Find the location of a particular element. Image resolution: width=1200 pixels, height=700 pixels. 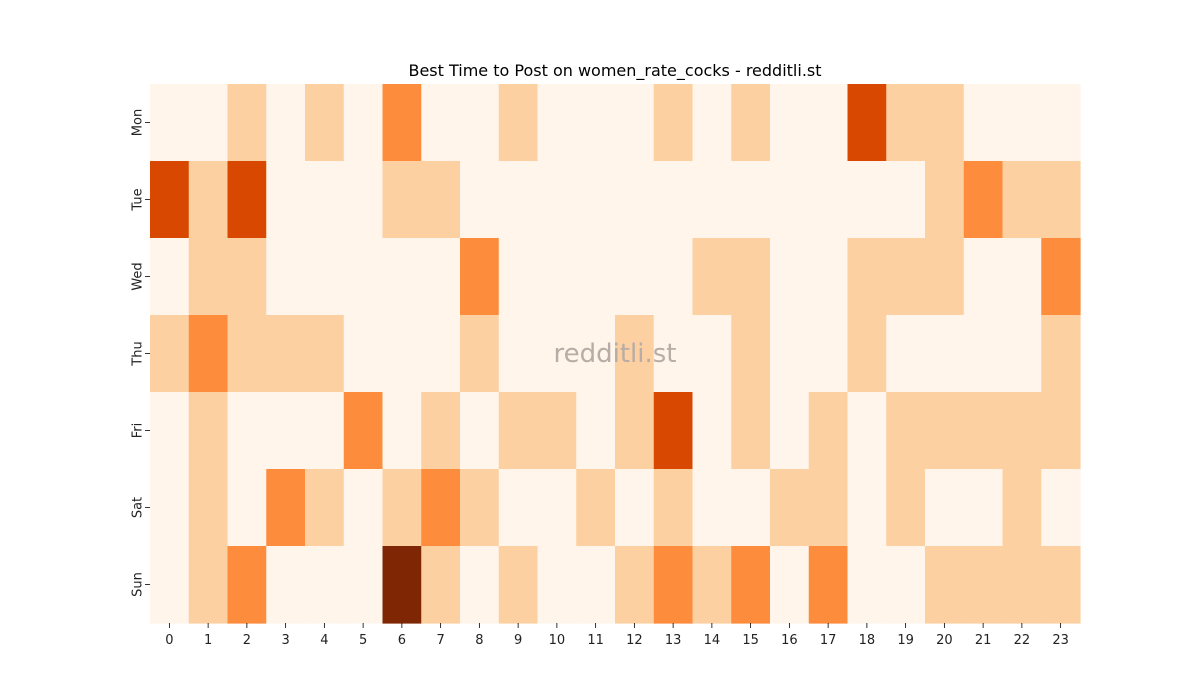

x-tick-label: 20 is located at coordinates (944, 640).